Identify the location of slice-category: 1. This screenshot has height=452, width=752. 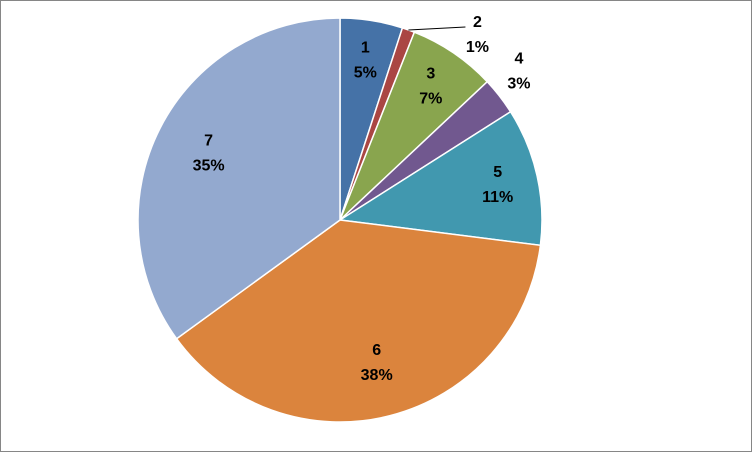
(365, 48).